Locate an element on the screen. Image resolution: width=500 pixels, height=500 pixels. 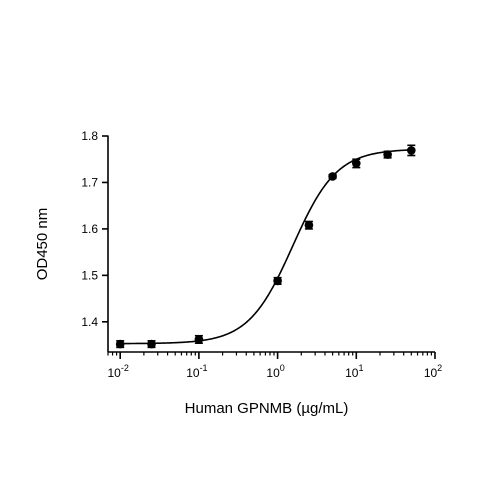
x-tick-label: 10¹ is located at coordinates (354, 371).